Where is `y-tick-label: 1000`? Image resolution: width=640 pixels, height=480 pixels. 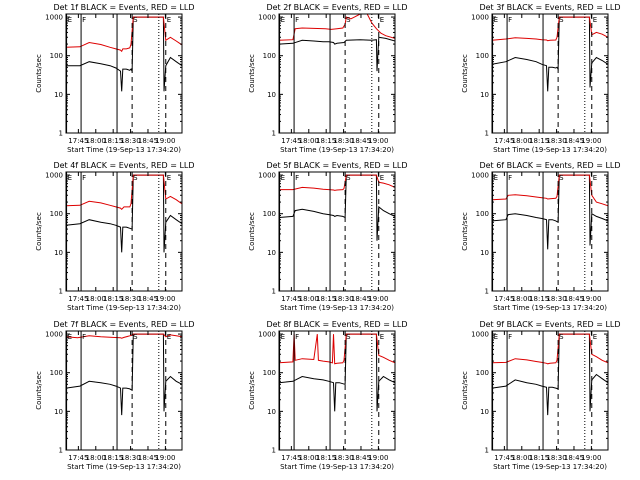 y-tick-label: 1000 is located at coordinates (480, 335).